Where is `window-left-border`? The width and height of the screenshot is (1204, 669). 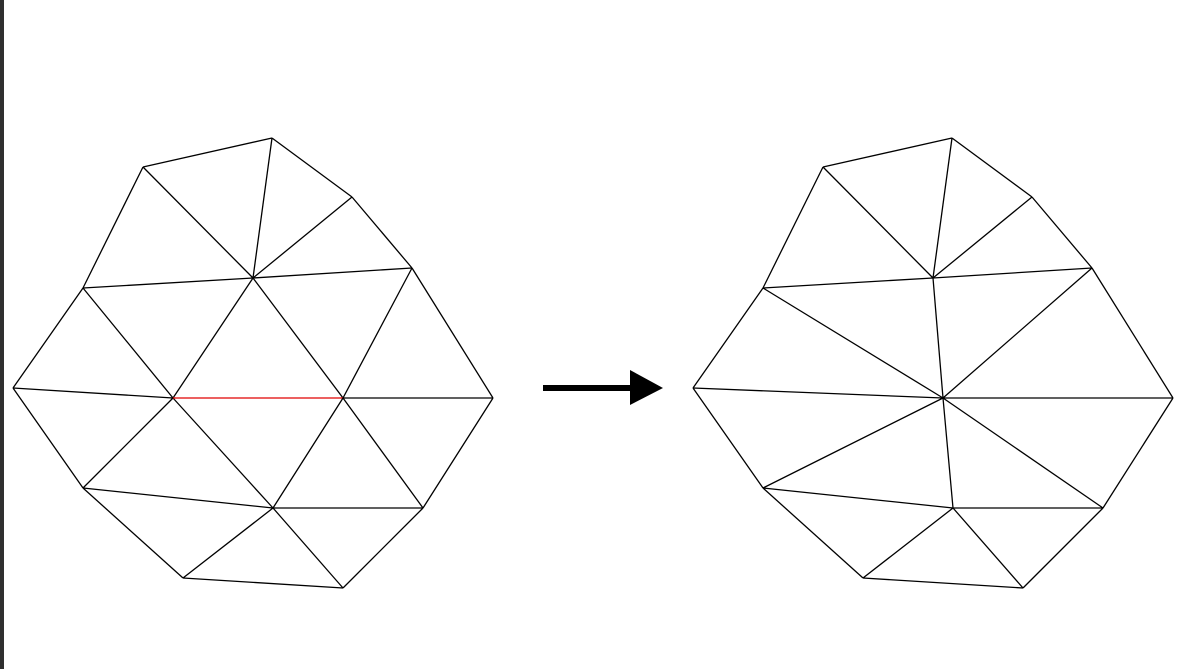 window-left-border is located at coordinates (2, 334).